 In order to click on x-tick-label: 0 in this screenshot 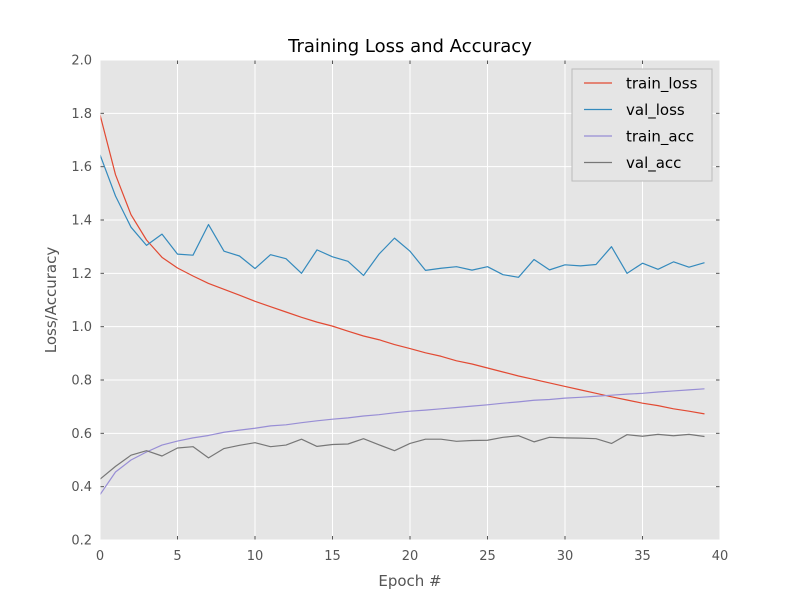, I will do `click(100, 556)`.